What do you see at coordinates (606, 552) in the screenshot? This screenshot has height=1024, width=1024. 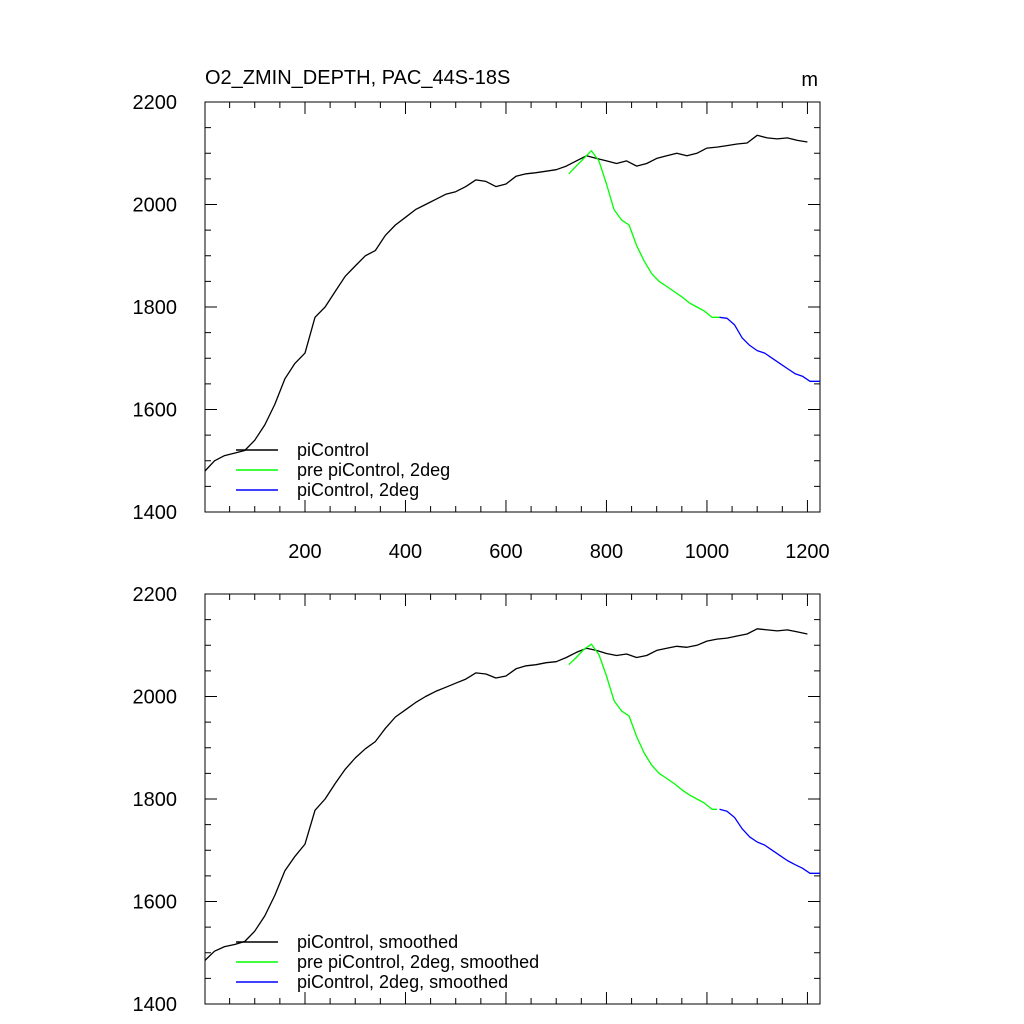 I see `x-tick-label: 800` at bounding box center [606, 552].